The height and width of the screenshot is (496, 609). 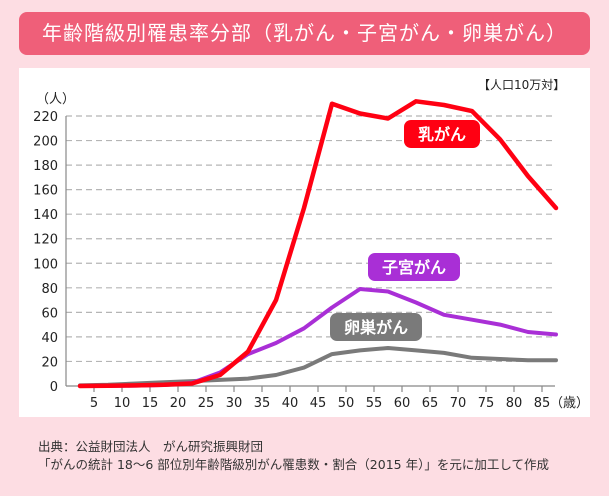 What do you see at coordinates (45, 142) in the screenshot?
I see `y-tick-label: 200` at bounding box center [45, 142].